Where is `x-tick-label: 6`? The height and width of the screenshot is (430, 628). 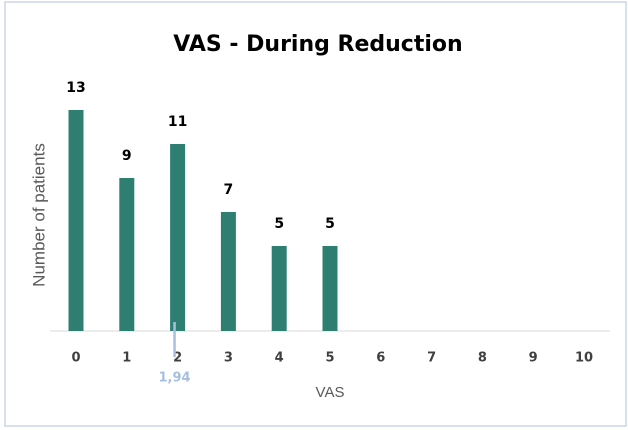 x-tick-label: 6 is located at coordinates (380, 358).